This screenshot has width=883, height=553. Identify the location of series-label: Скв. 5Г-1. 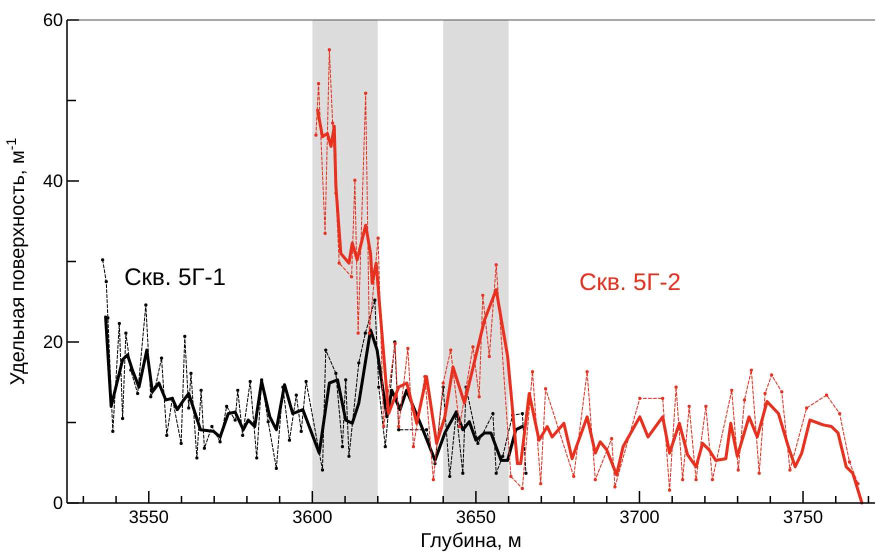
(175, 277).